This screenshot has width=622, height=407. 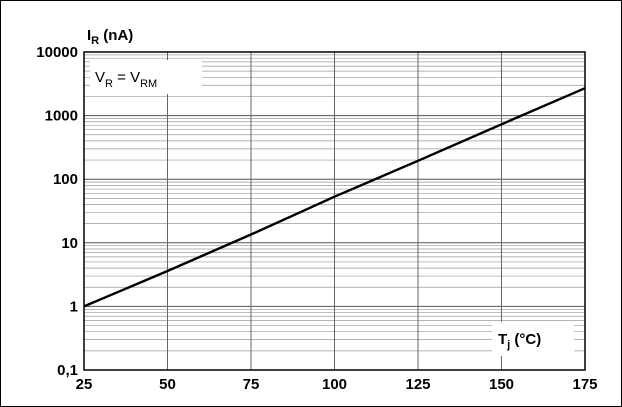 I want to click on y-tick-label: 10, so click(x=69, y=243).